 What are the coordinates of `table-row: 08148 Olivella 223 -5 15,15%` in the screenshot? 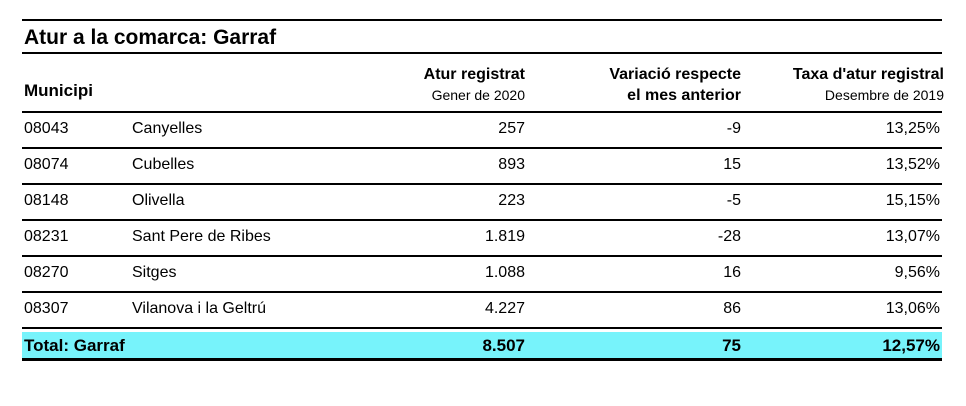 It's located at (482, 203).